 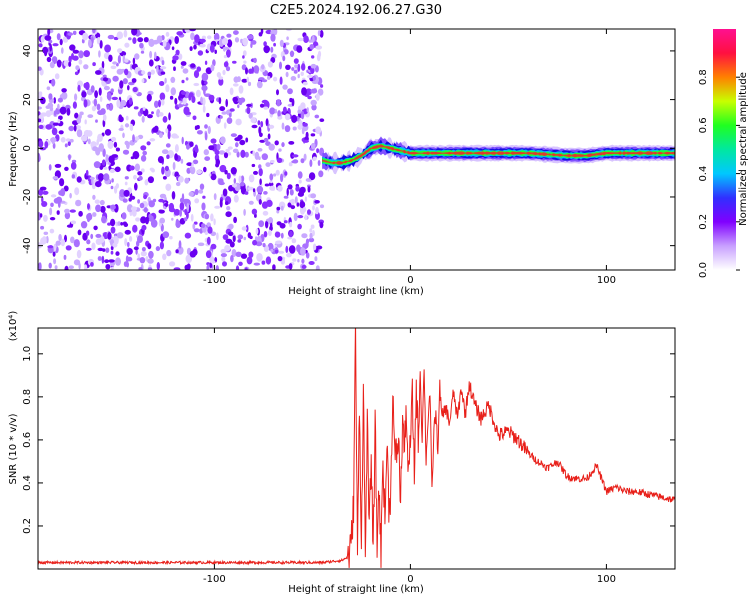 I want to click on y-tick-label: 0.4, so click(x=27, y=483).